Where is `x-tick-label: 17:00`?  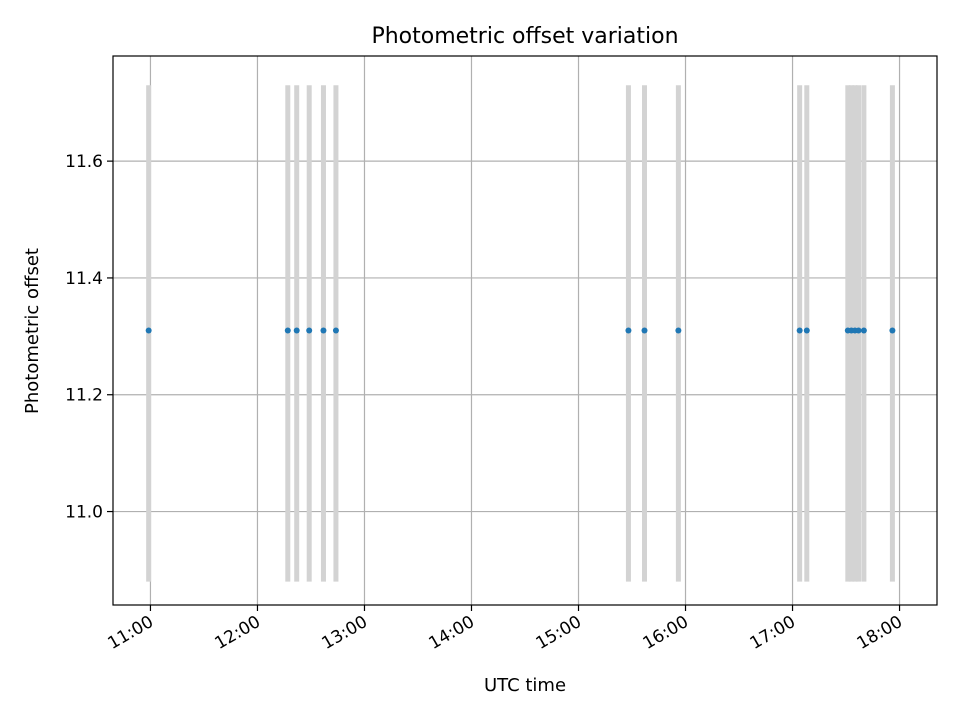
x-tick-label: 17:00 is located at coordinates (773, 633).